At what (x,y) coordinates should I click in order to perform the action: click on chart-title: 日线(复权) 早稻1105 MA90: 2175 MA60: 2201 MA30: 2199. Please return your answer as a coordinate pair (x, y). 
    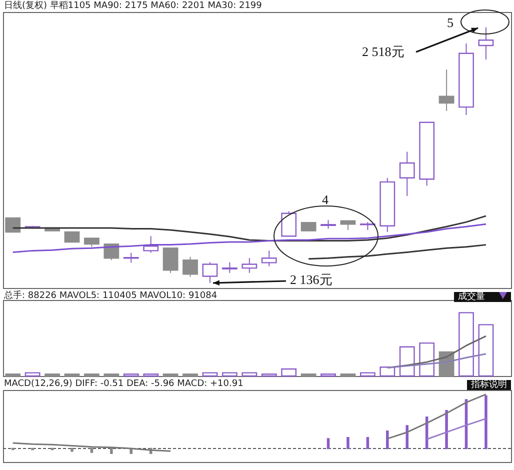
    Looking at the image, I should click on (133, 6).